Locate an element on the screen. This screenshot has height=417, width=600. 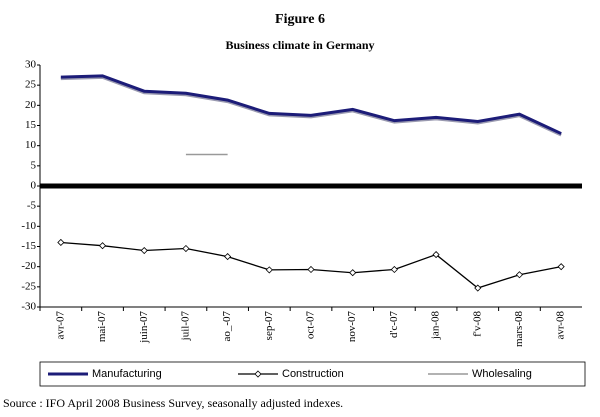
x-tick-label: avr-07 is located at coordinates (60, 325).